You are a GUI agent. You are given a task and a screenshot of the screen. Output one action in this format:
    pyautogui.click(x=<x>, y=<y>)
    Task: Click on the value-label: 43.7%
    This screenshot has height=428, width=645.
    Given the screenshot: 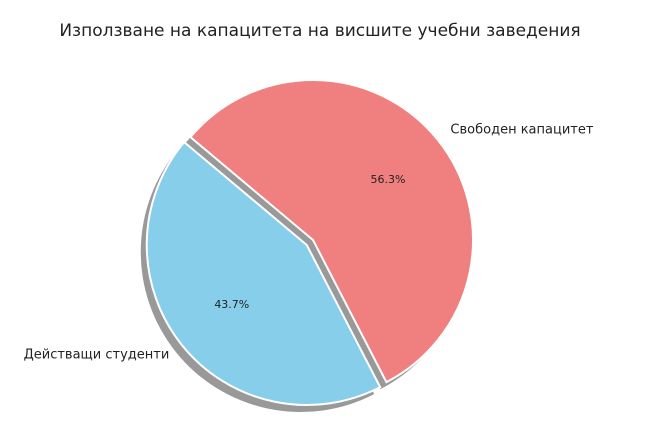 What is the action you would take?
    pyautogui.click(x=231, y=304)
    